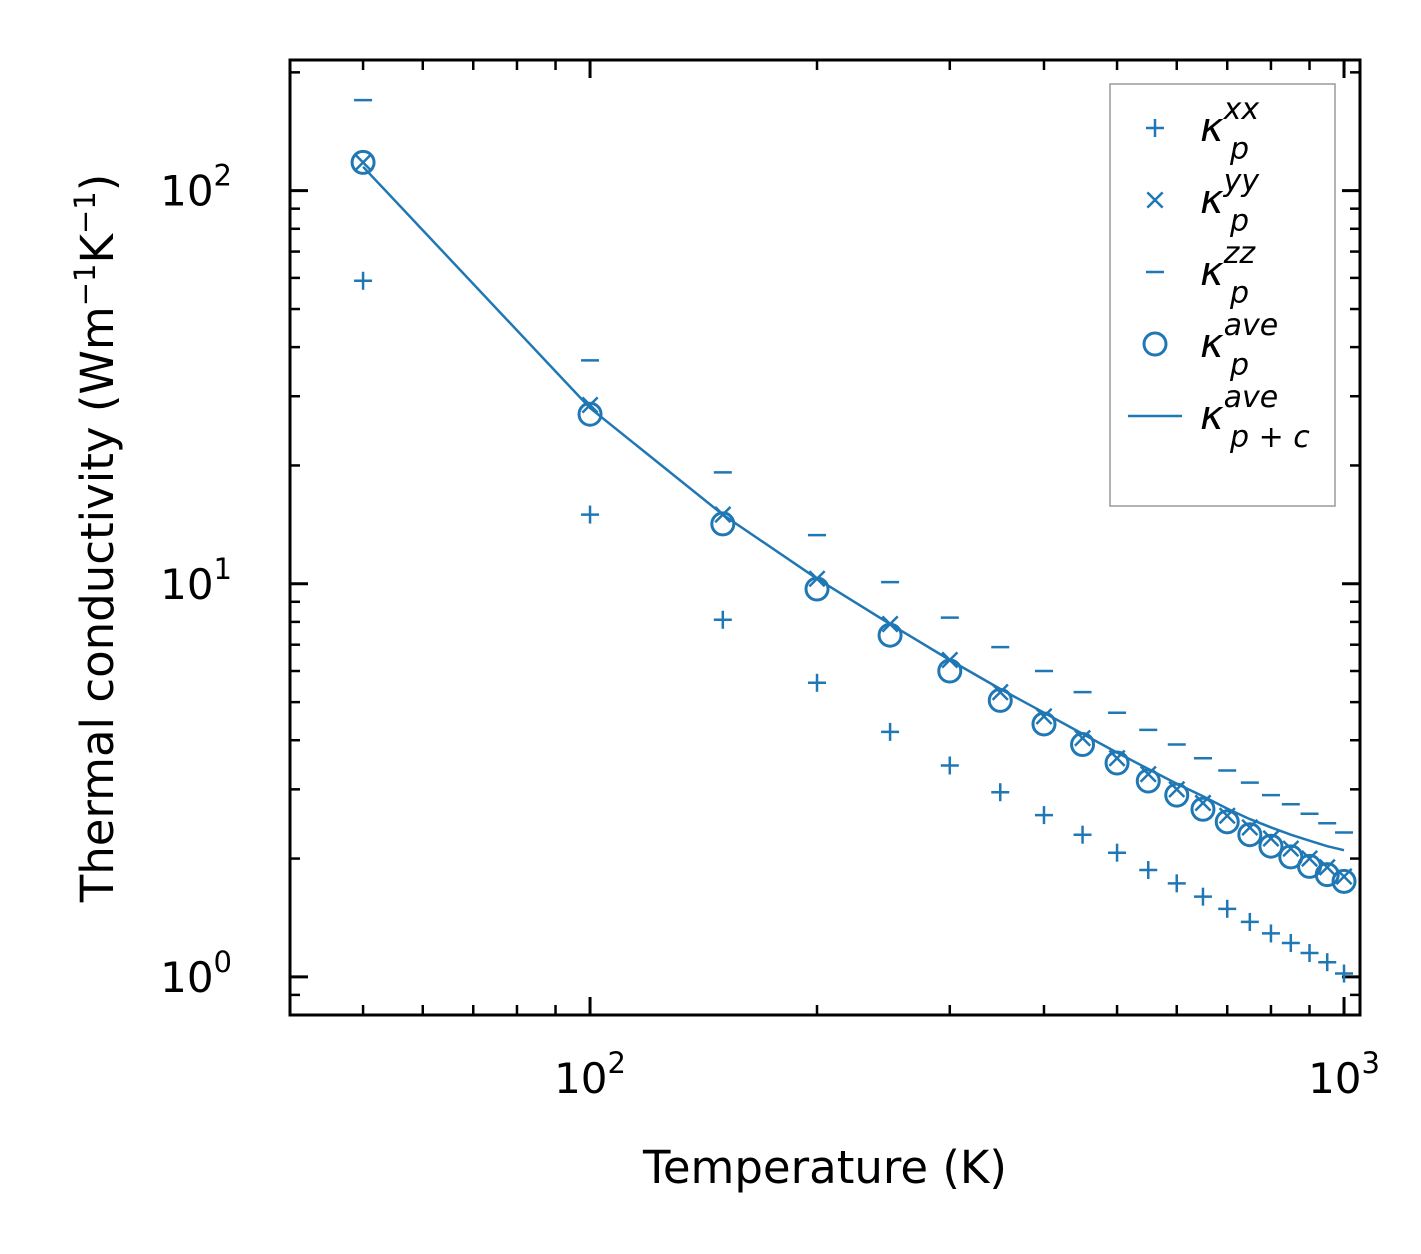 This screenshot has width=1421, height=1254. Describe the element at coordinates (1230, 201) in the screenshot. I see `legend-label: κyy p` at that location.